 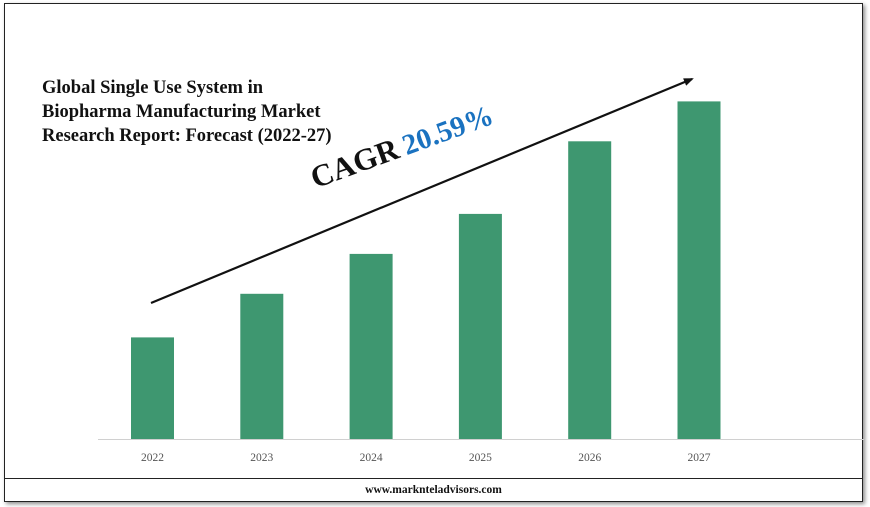 I want to click on x-tick-labels: 2022 2023 2024 2025 2026 2027, so click(x=426, y=458).